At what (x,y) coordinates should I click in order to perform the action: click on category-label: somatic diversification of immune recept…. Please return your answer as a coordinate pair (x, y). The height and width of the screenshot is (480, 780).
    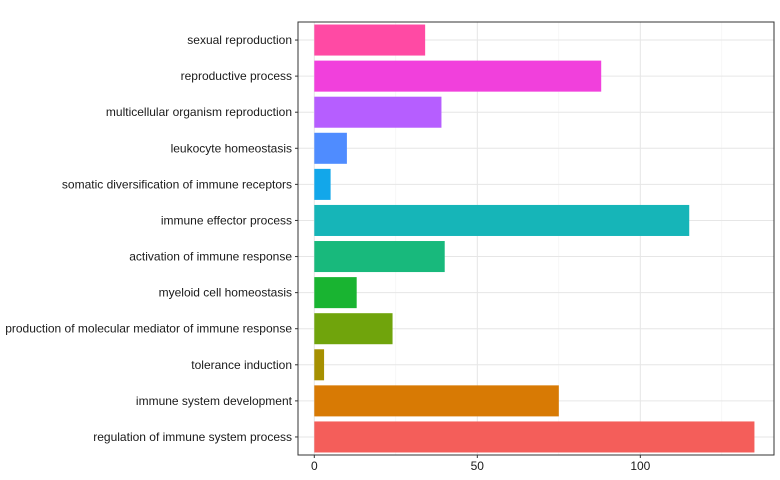
    Looking at the image, I should click on (177, 184).